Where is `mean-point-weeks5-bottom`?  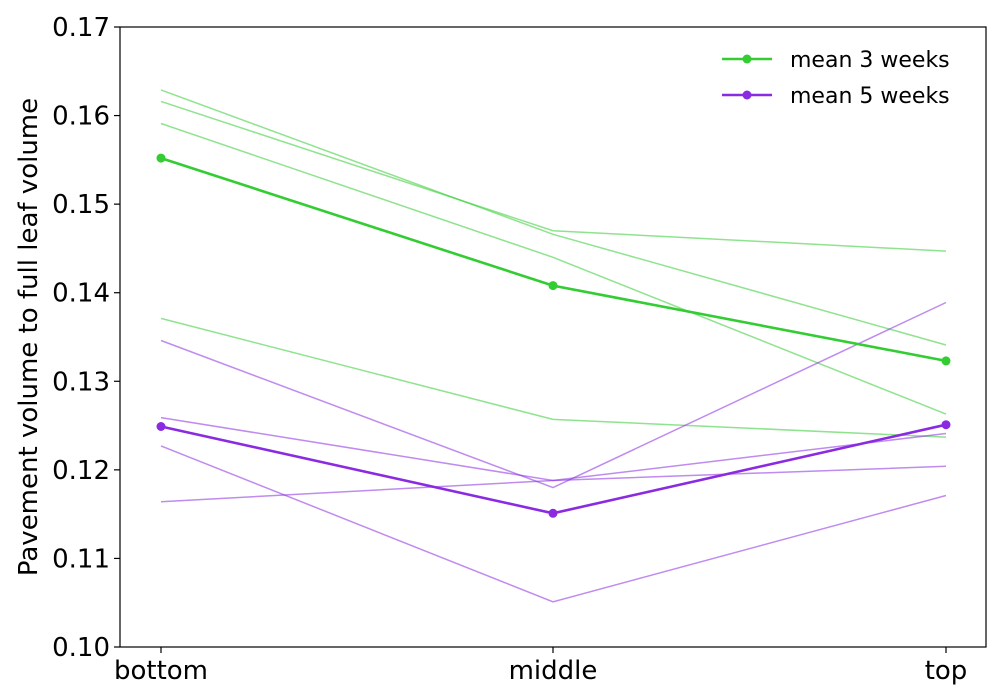 mean-point-weeks5-bottom is located at coordinates (161, 426).